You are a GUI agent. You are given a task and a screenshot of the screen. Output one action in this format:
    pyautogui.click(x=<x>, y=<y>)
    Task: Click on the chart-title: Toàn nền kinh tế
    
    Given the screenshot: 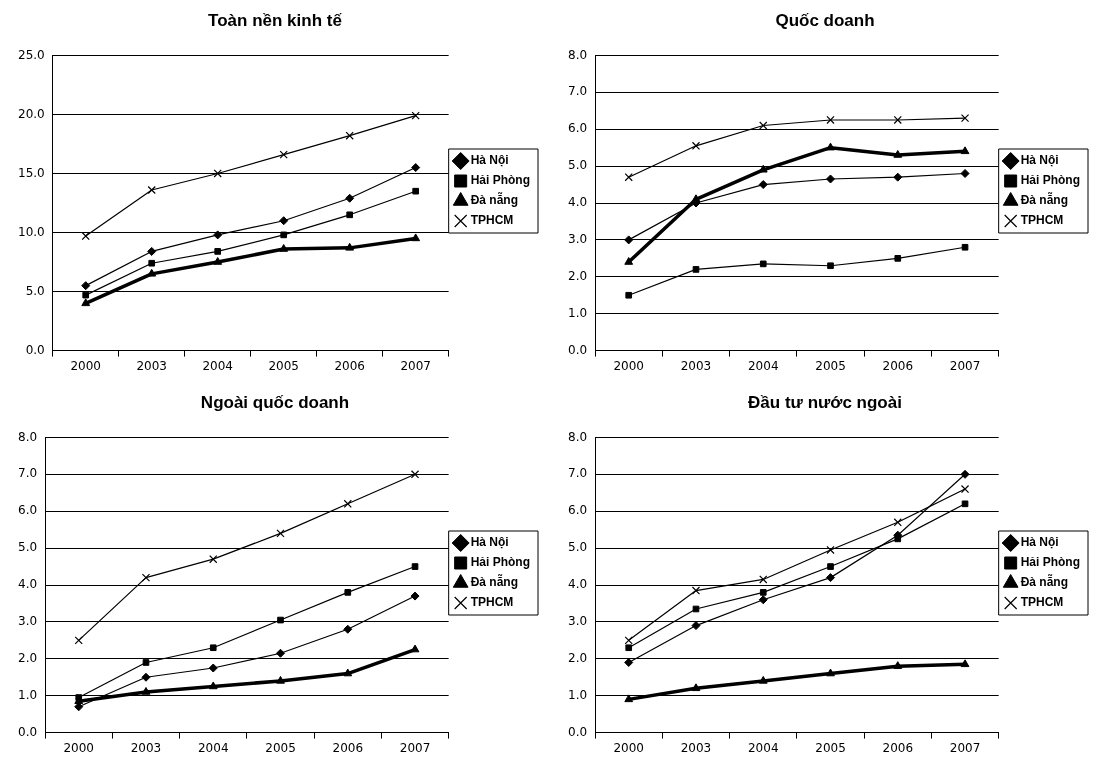 What is the action you would take?
    pyautogui.click(x=275, y=20)
    